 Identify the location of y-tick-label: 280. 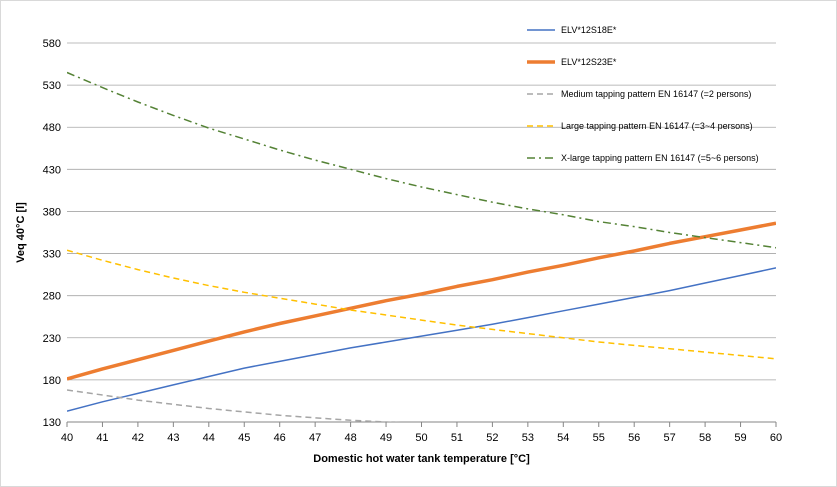
(52, 297).